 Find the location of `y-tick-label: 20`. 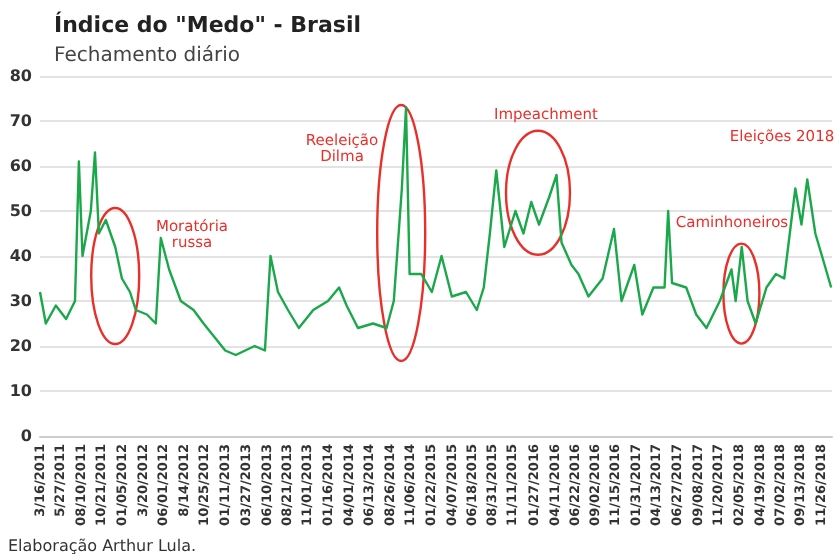

y-tick-label: 20 is located at coordinates (21, 346).